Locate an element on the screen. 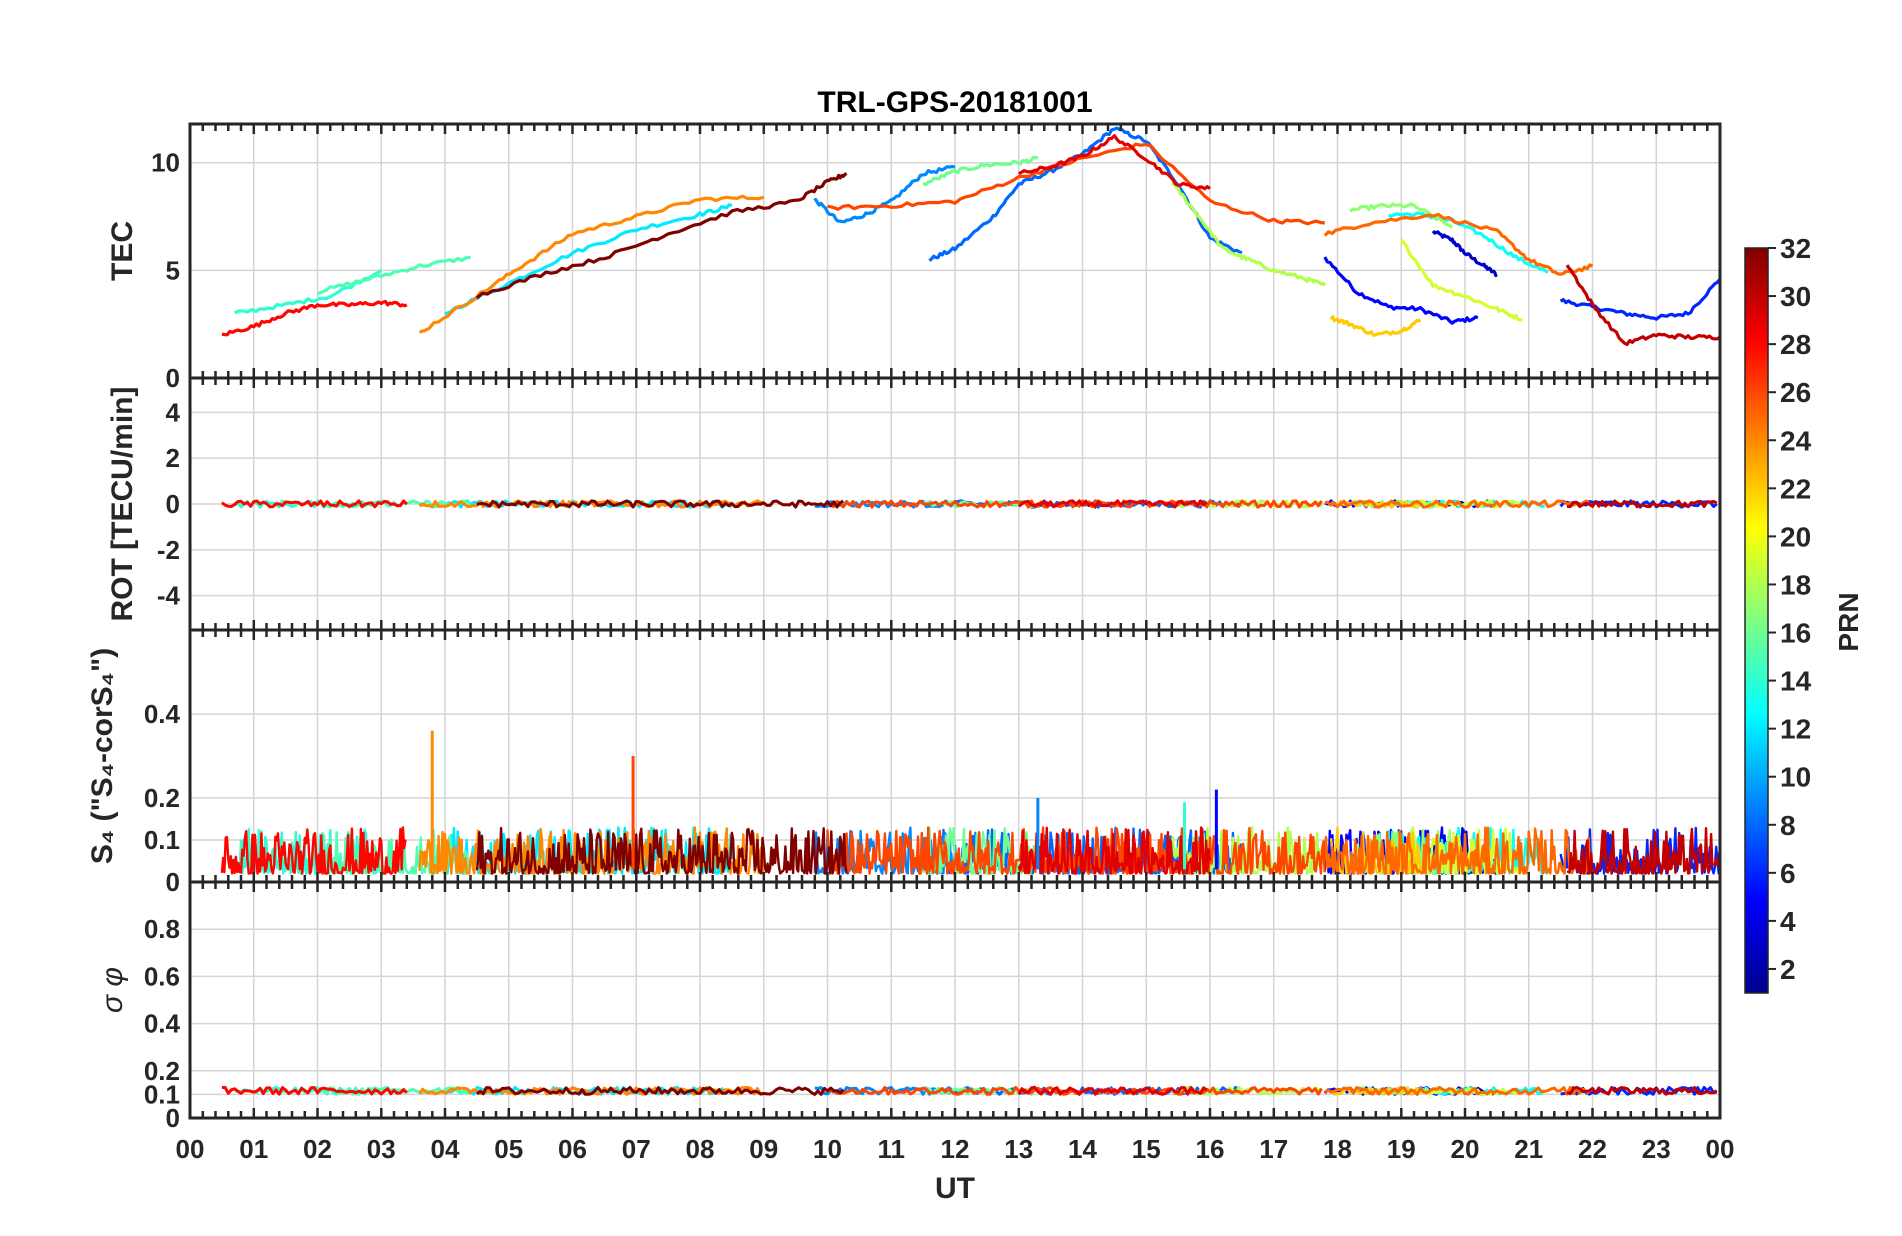 This screenshot has height=1236, width=1902. colorbar-tick-label: 14 is located at coordinates (1796, 681).